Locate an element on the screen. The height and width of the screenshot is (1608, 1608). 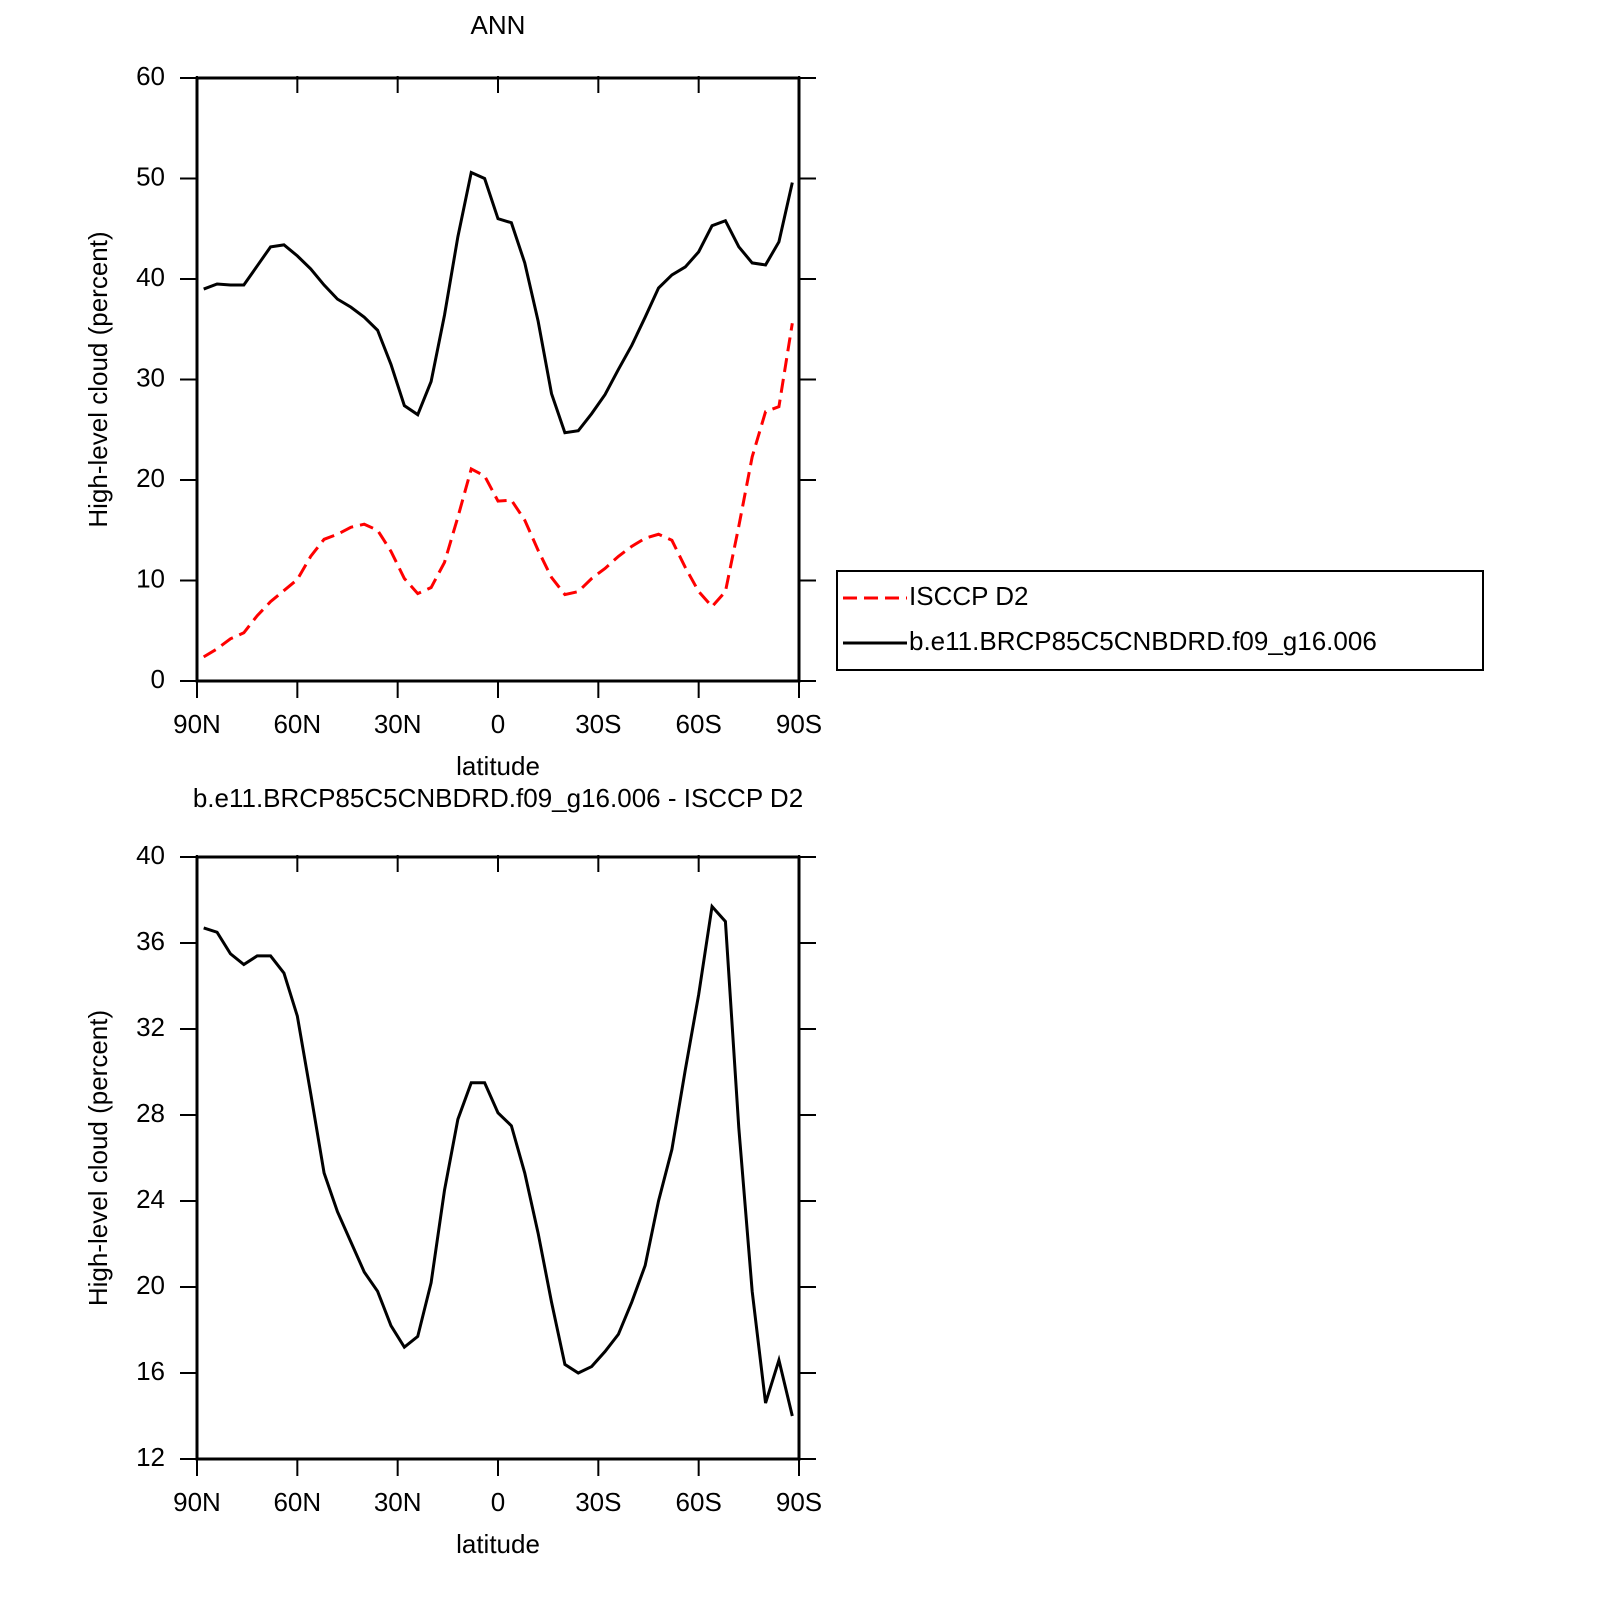
y-tick-label: 28 is located at coordinates (150, 1113).